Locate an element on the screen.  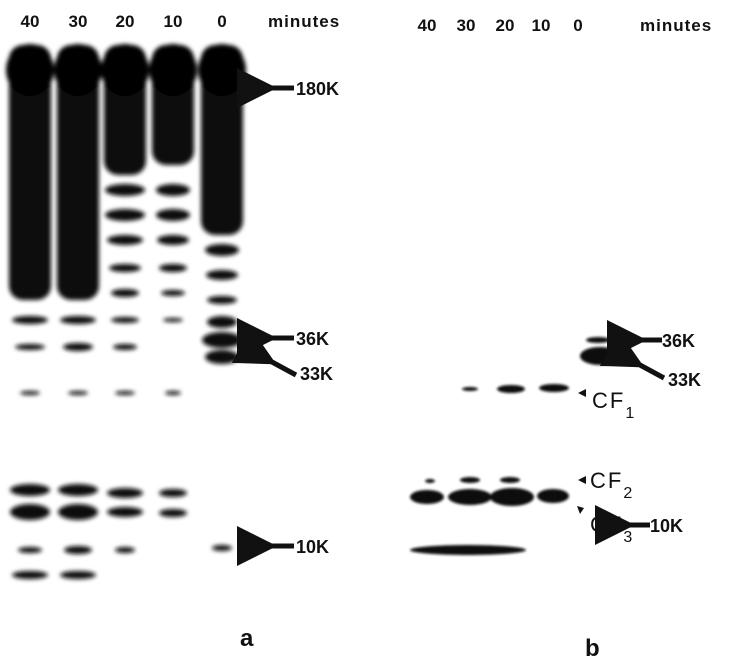
subunit-label: CF3 is located at coordinates (612, 529).